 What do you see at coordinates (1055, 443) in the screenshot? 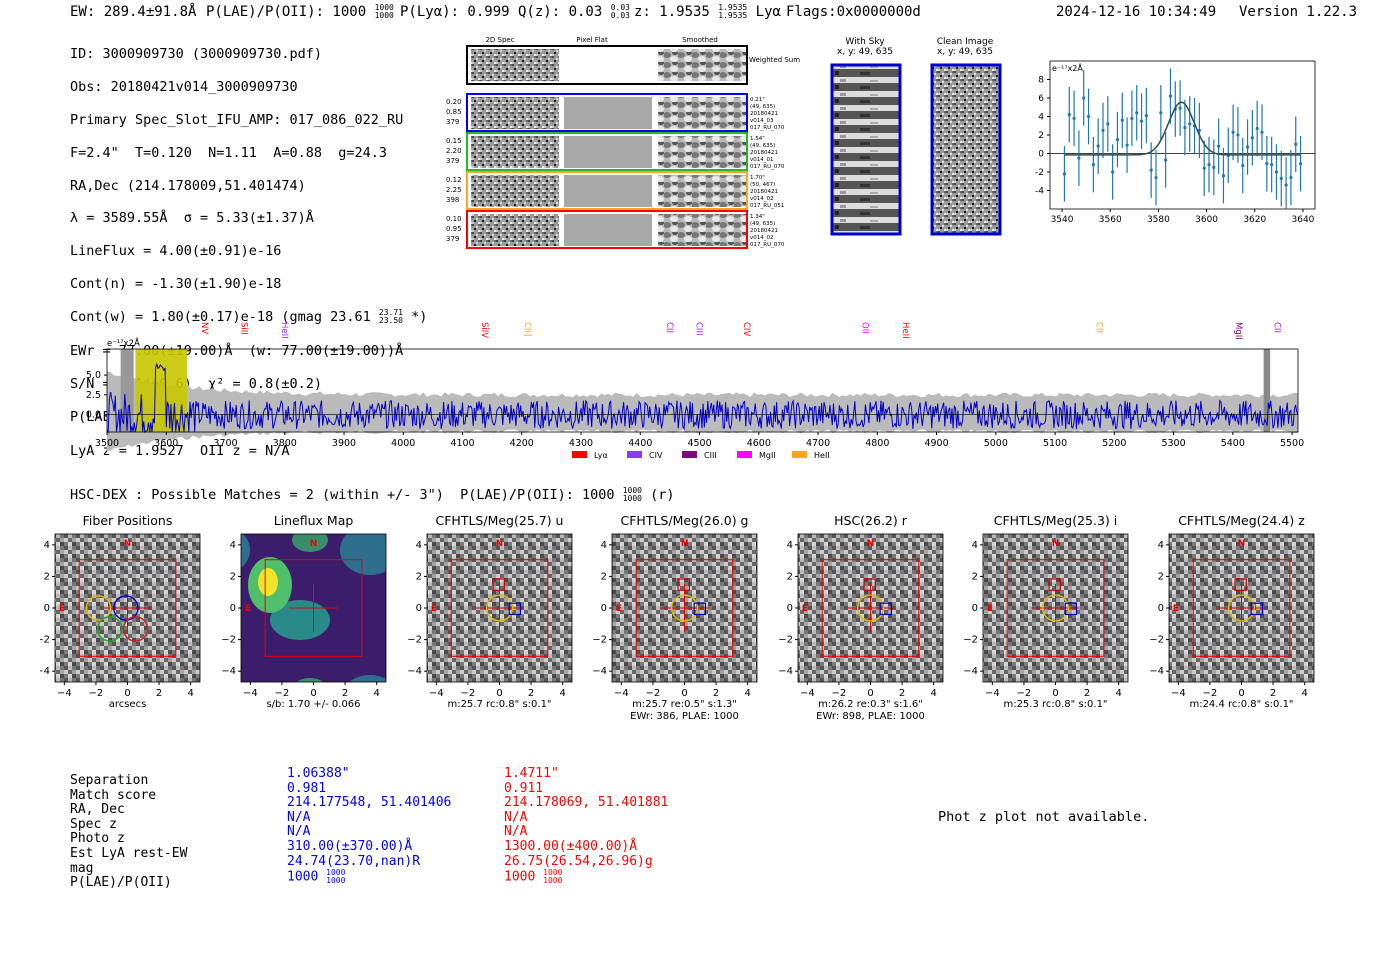
I see `full-xtick-label: 5100` at bounding box center [1055, 443].